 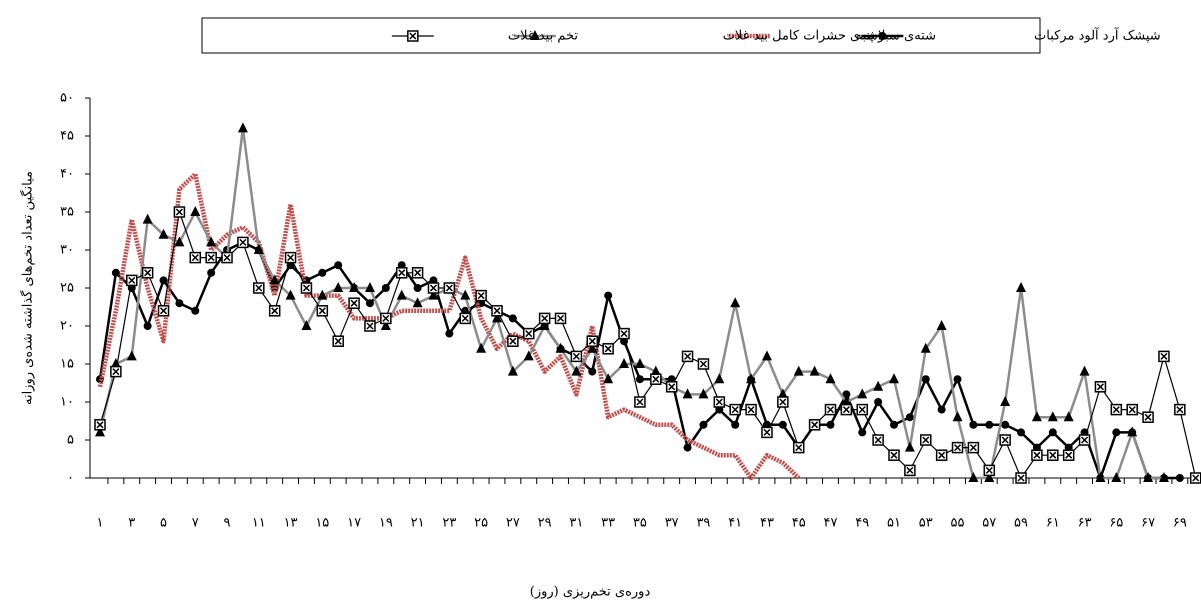 What do you see at coordinates (543, 36) in the screenshot?
I see `legend-label: تخم بید غلات` at bounding box center [543, 36].